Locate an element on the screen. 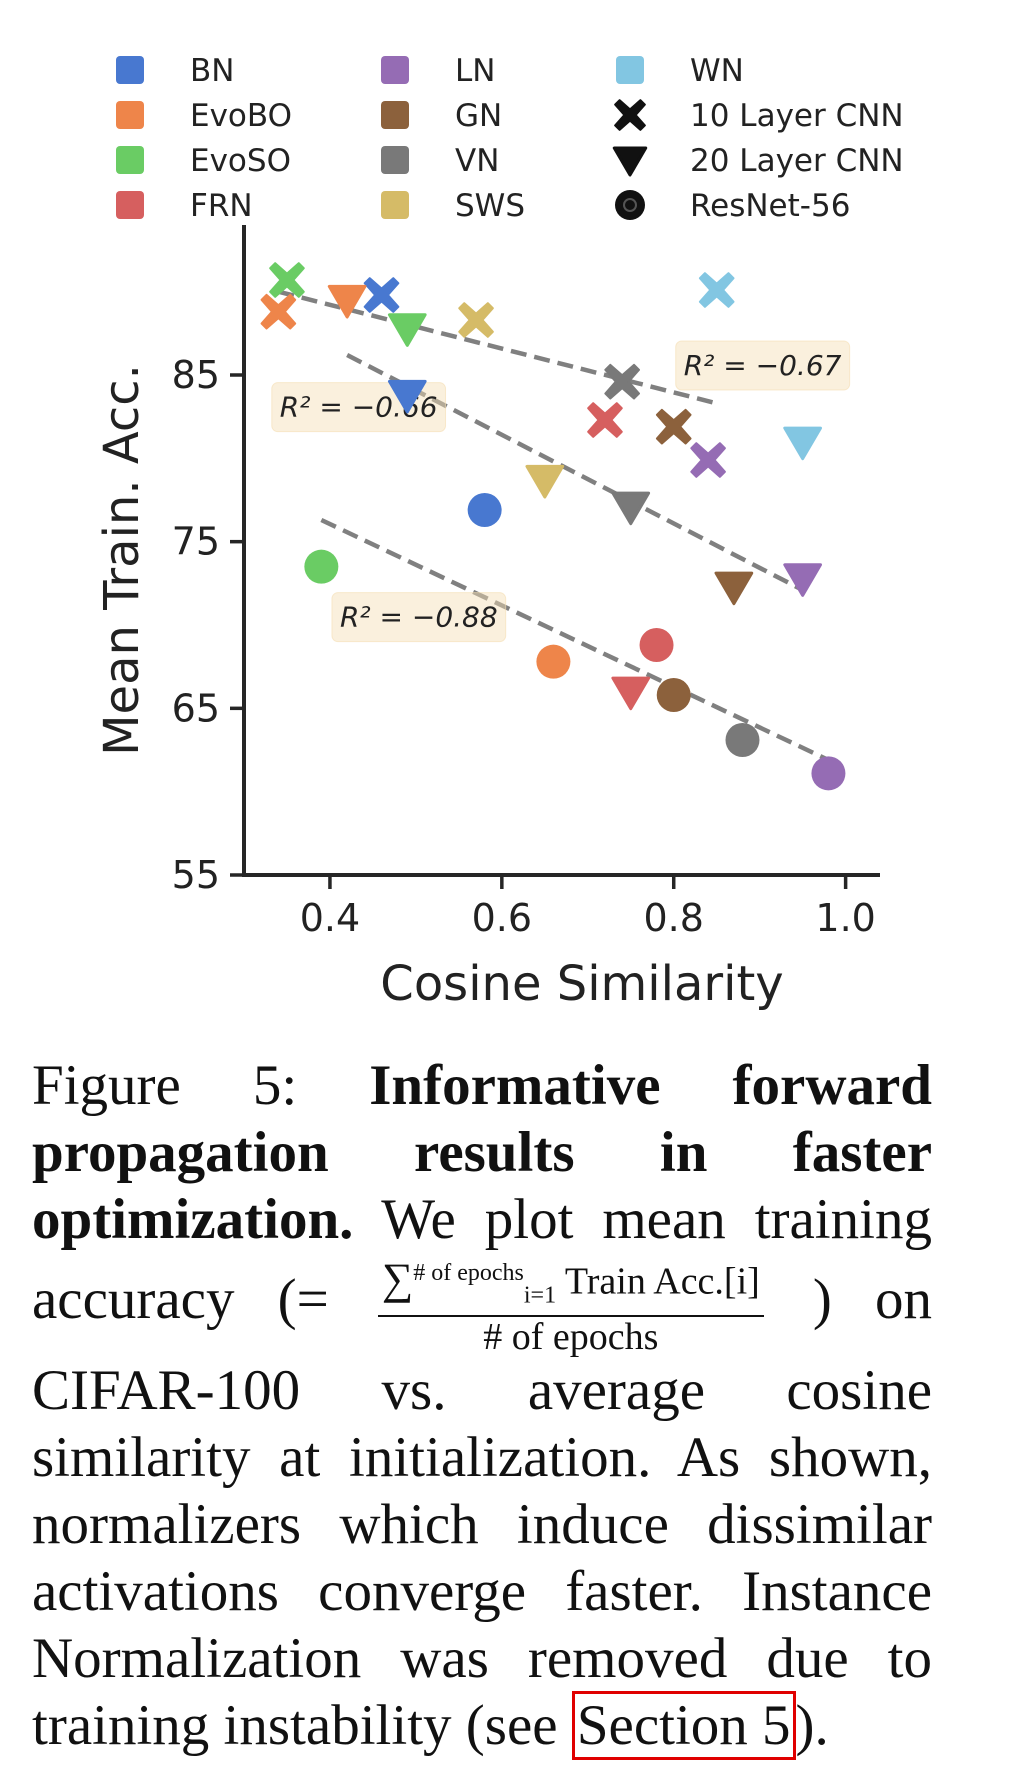  legend-label-evoso: EvoSO is located at coordinates (240, 161).